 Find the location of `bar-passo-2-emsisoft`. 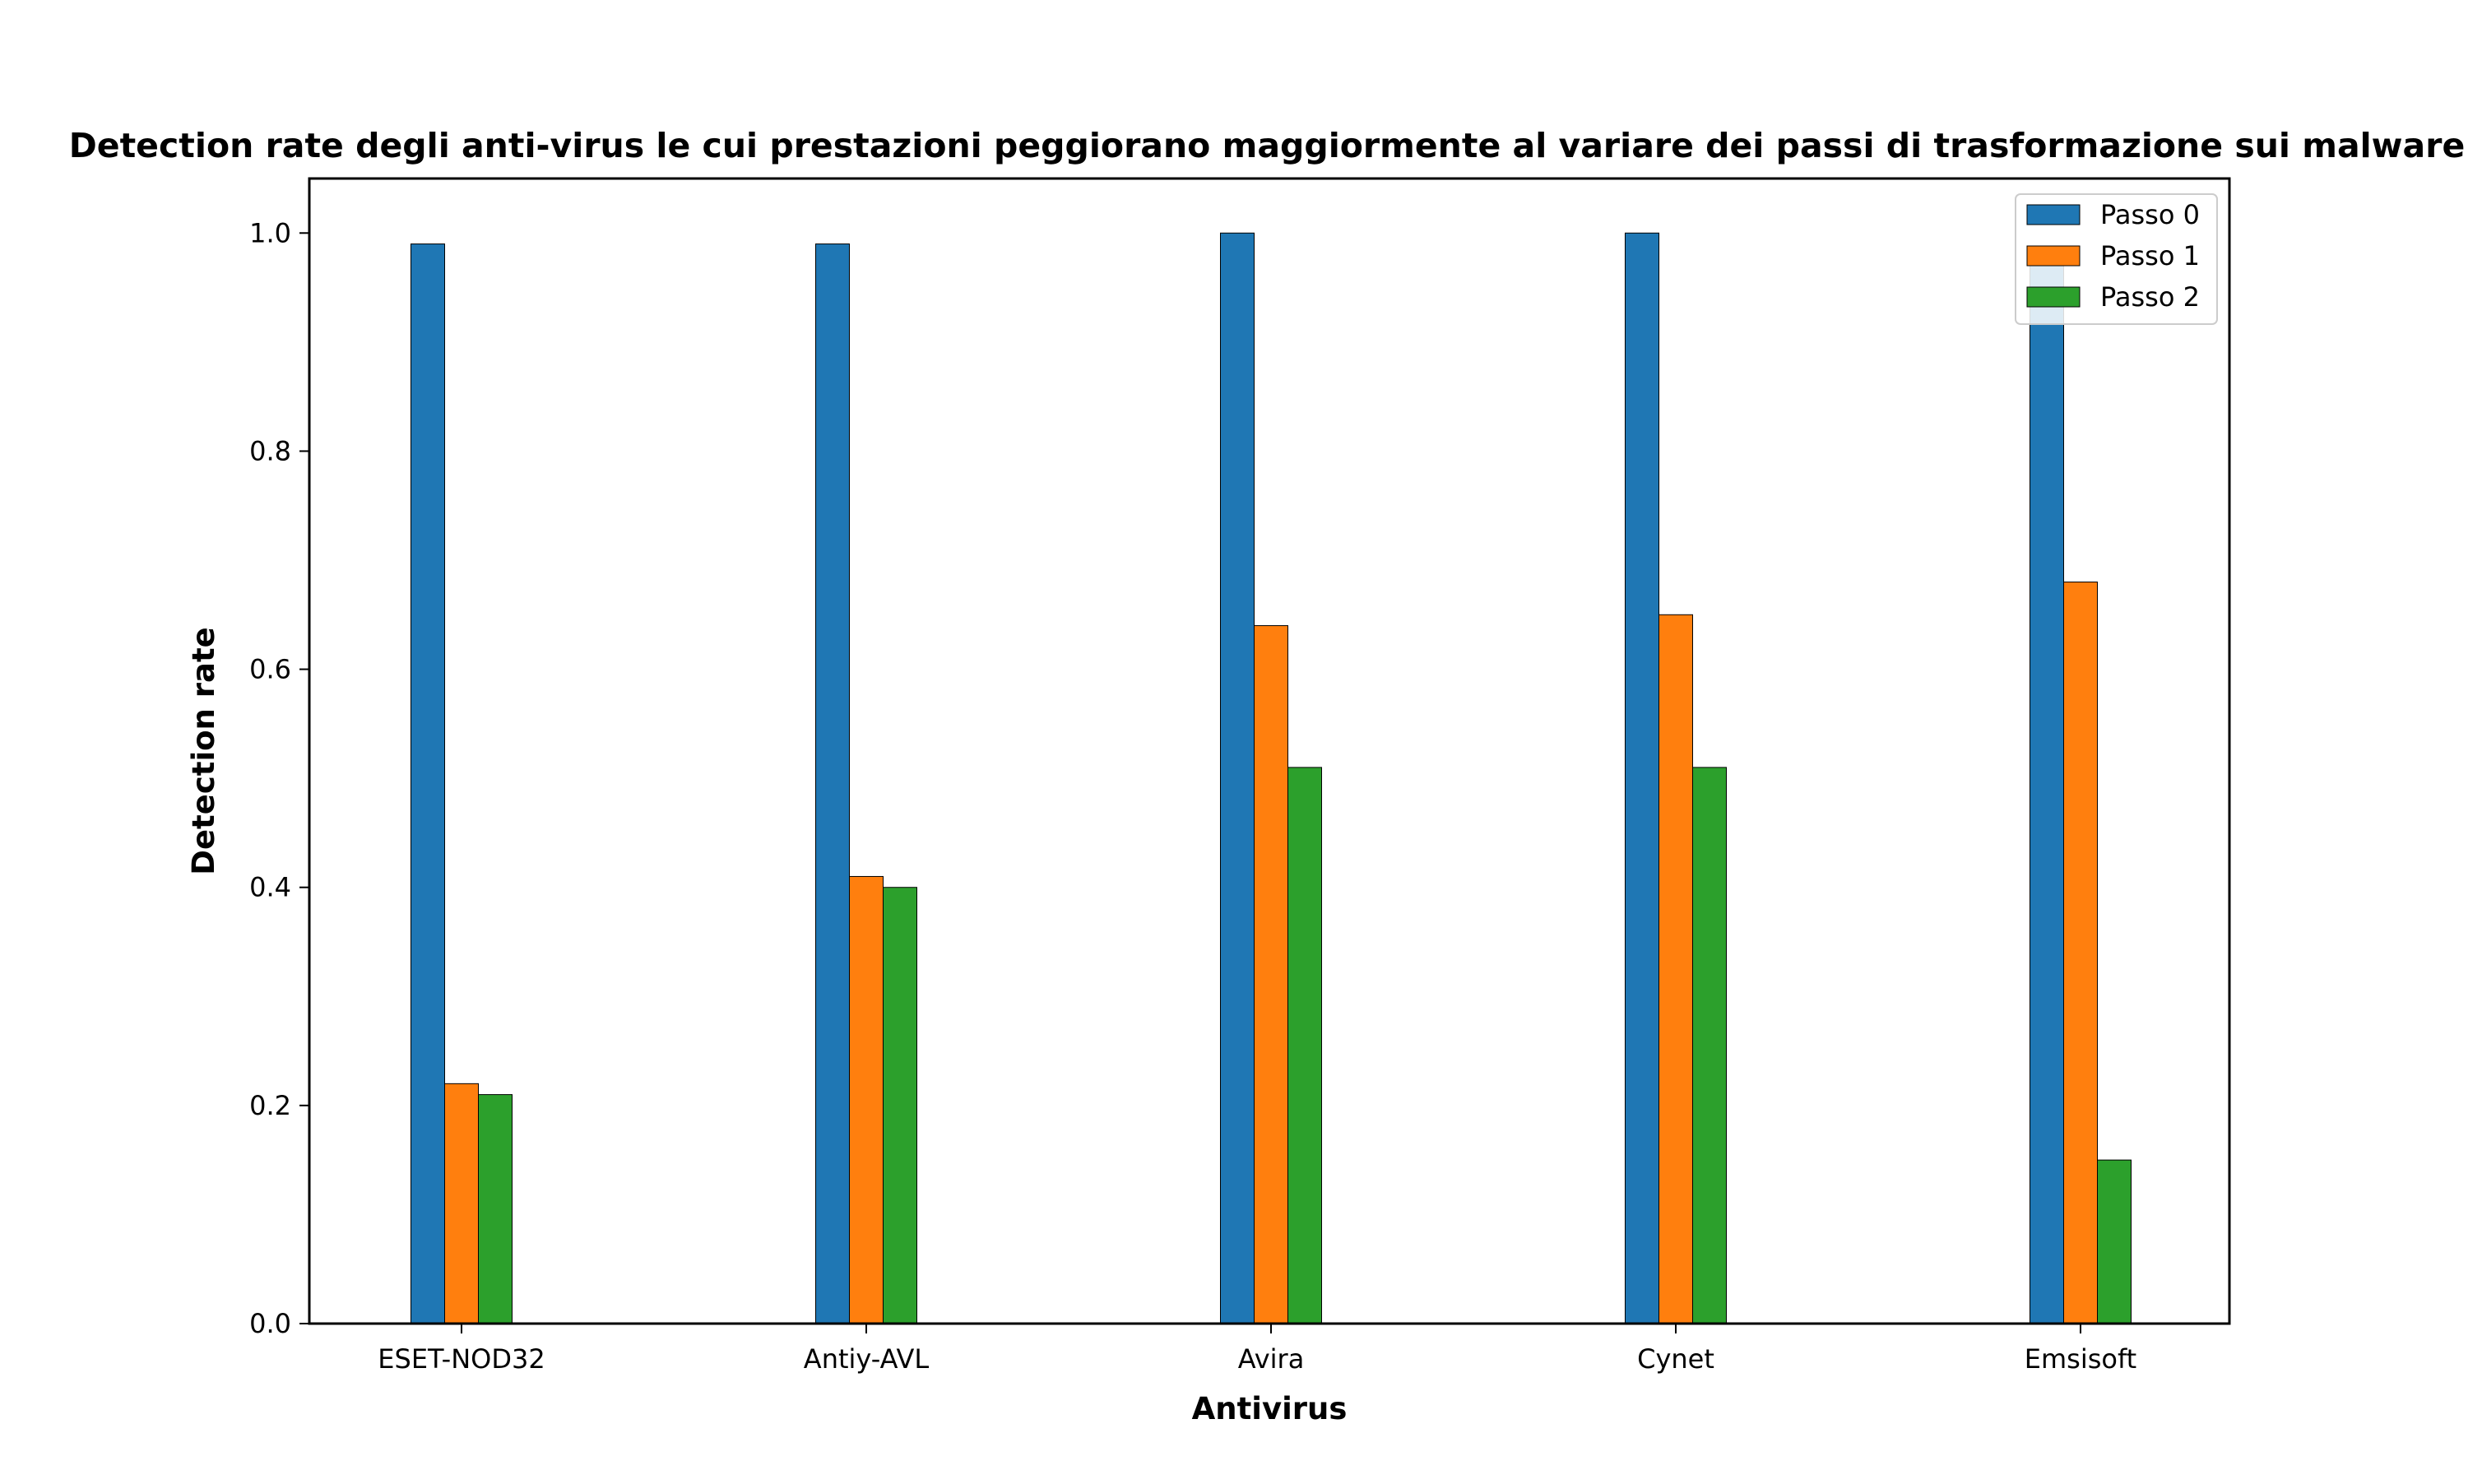

bar-passo-2-emsisoft is located at coordinates (2114, 1241).